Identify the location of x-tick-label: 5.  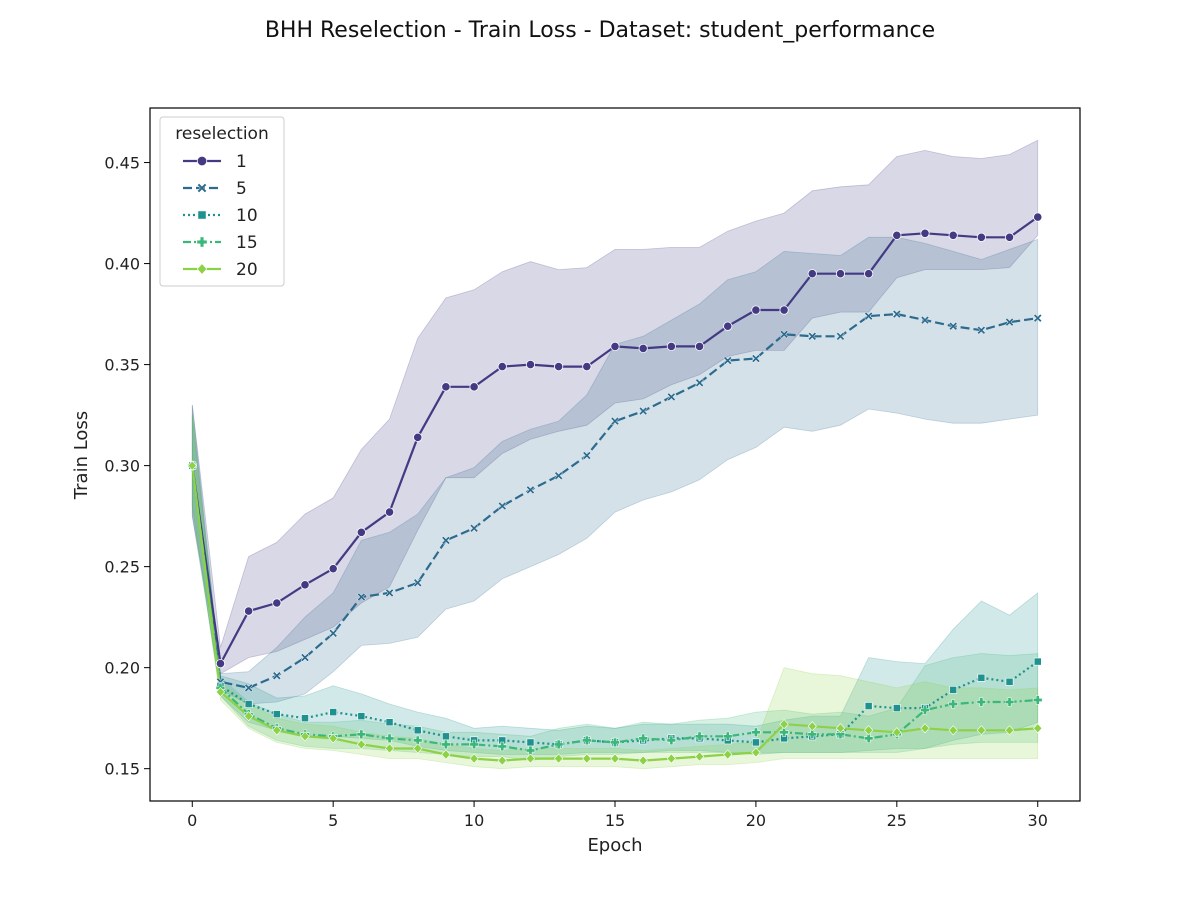
(333, 820).